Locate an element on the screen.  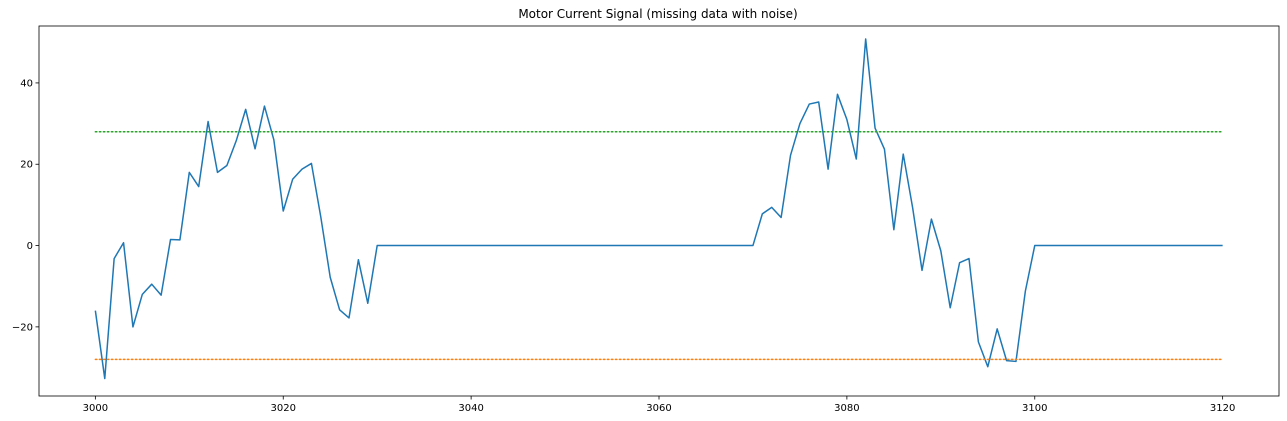
x-tick-label: 3020 is located at coordinates (283, 408).